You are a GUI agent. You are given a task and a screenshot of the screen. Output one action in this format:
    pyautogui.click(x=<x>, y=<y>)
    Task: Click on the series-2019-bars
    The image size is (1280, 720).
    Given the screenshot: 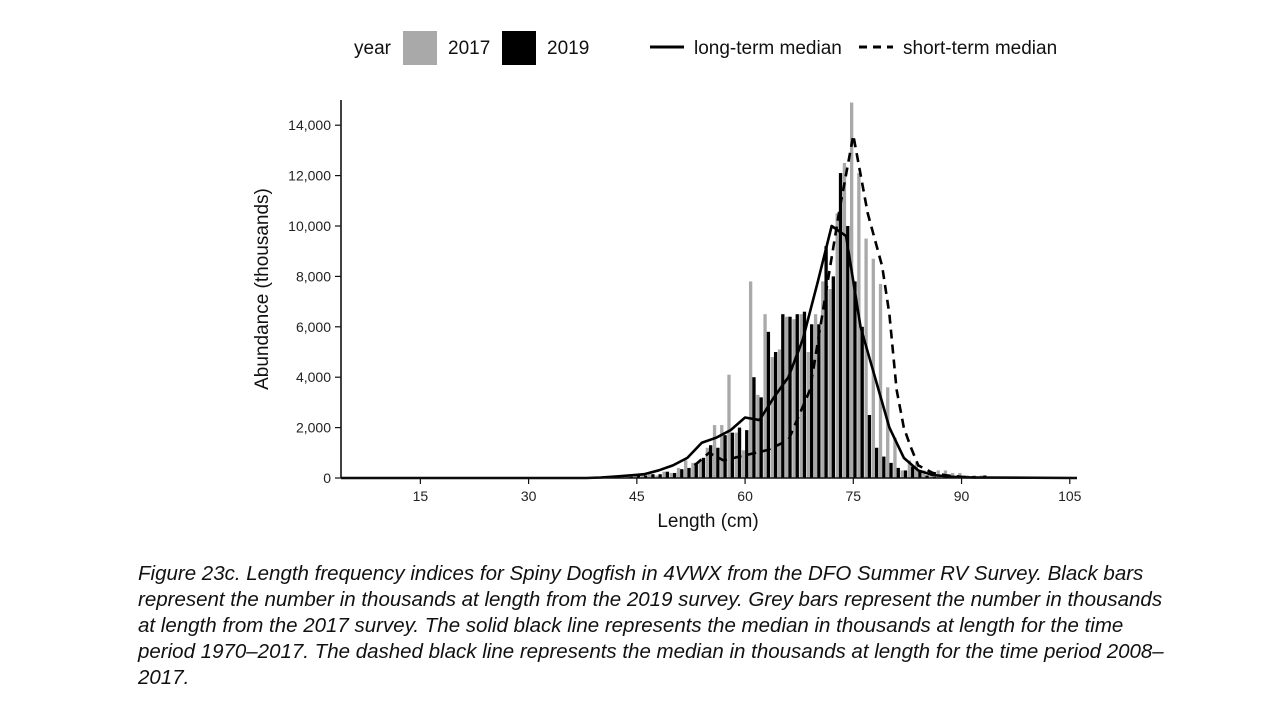 What is the action you would take?
    pyautogui.click(x=808, y=325)
    